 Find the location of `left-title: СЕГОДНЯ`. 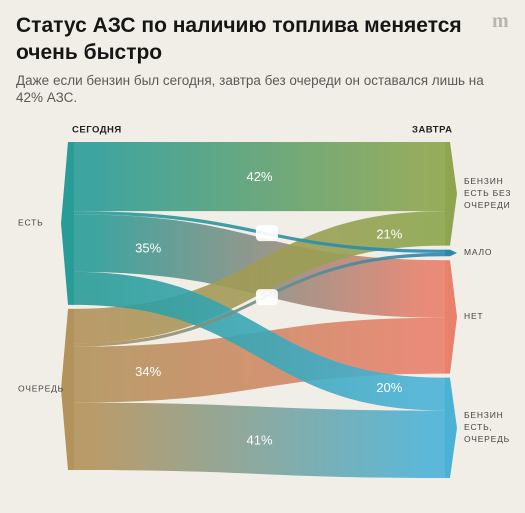

left-title: СЕГОДНЯ is located at coordinates (97, 130).